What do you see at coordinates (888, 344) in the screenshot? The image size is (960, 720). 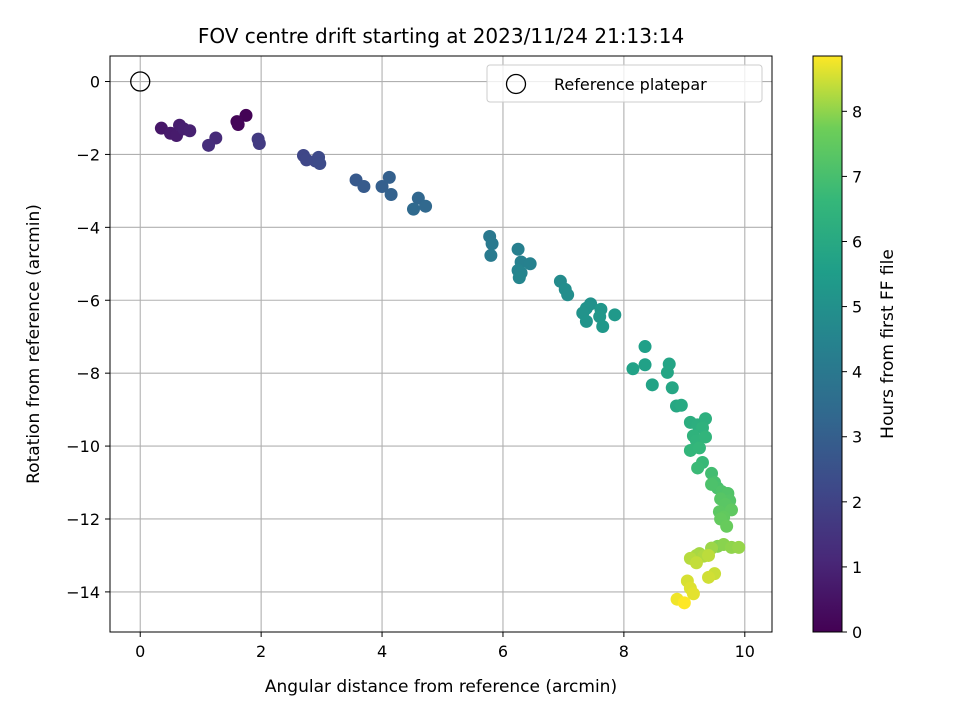 I see `colorbar-label: Hours from first FF file` at bounding box center [888, 344].